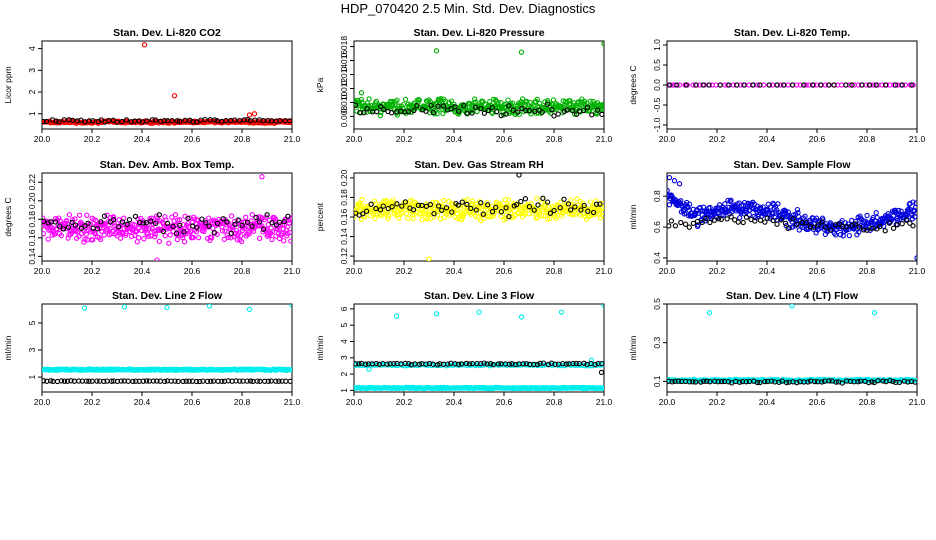 The image size is (936, 540). I want to click on y-tick-label: 0.010, so click(344, 103).